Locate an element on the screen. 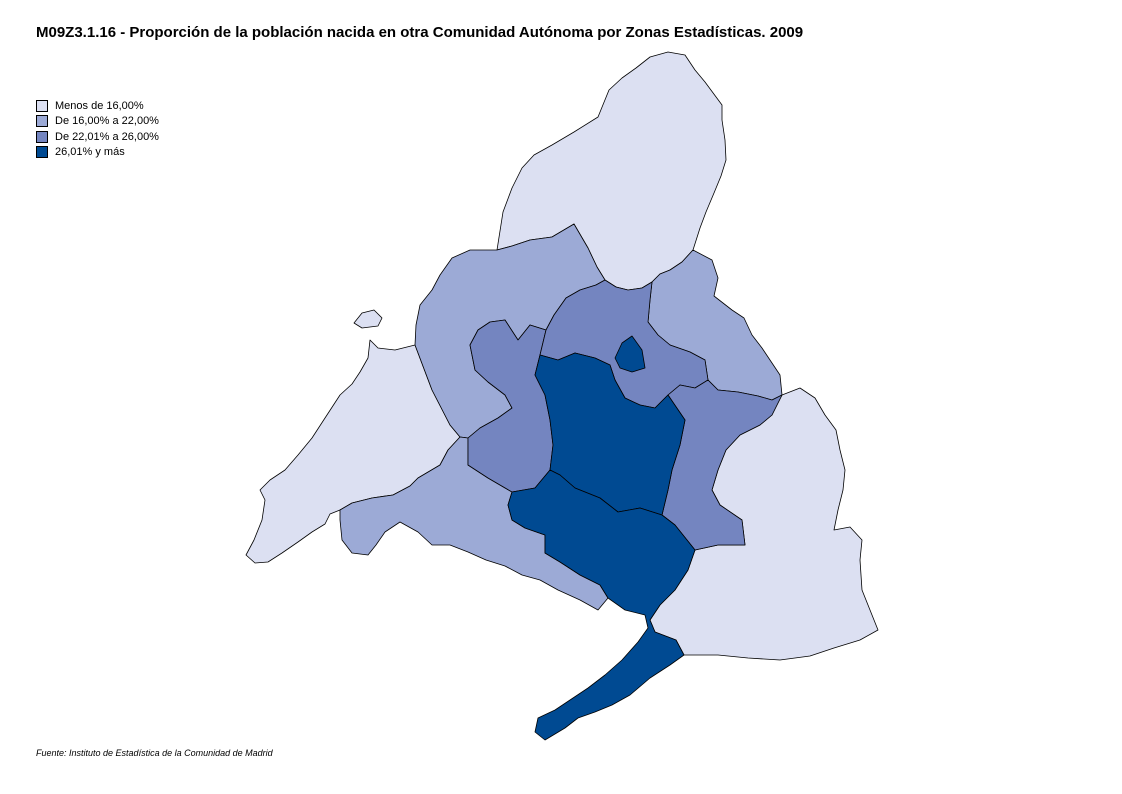 The height and width of the screenshot is (794, 1122). zone-tres-cantos is located at coordinates (630, 354).